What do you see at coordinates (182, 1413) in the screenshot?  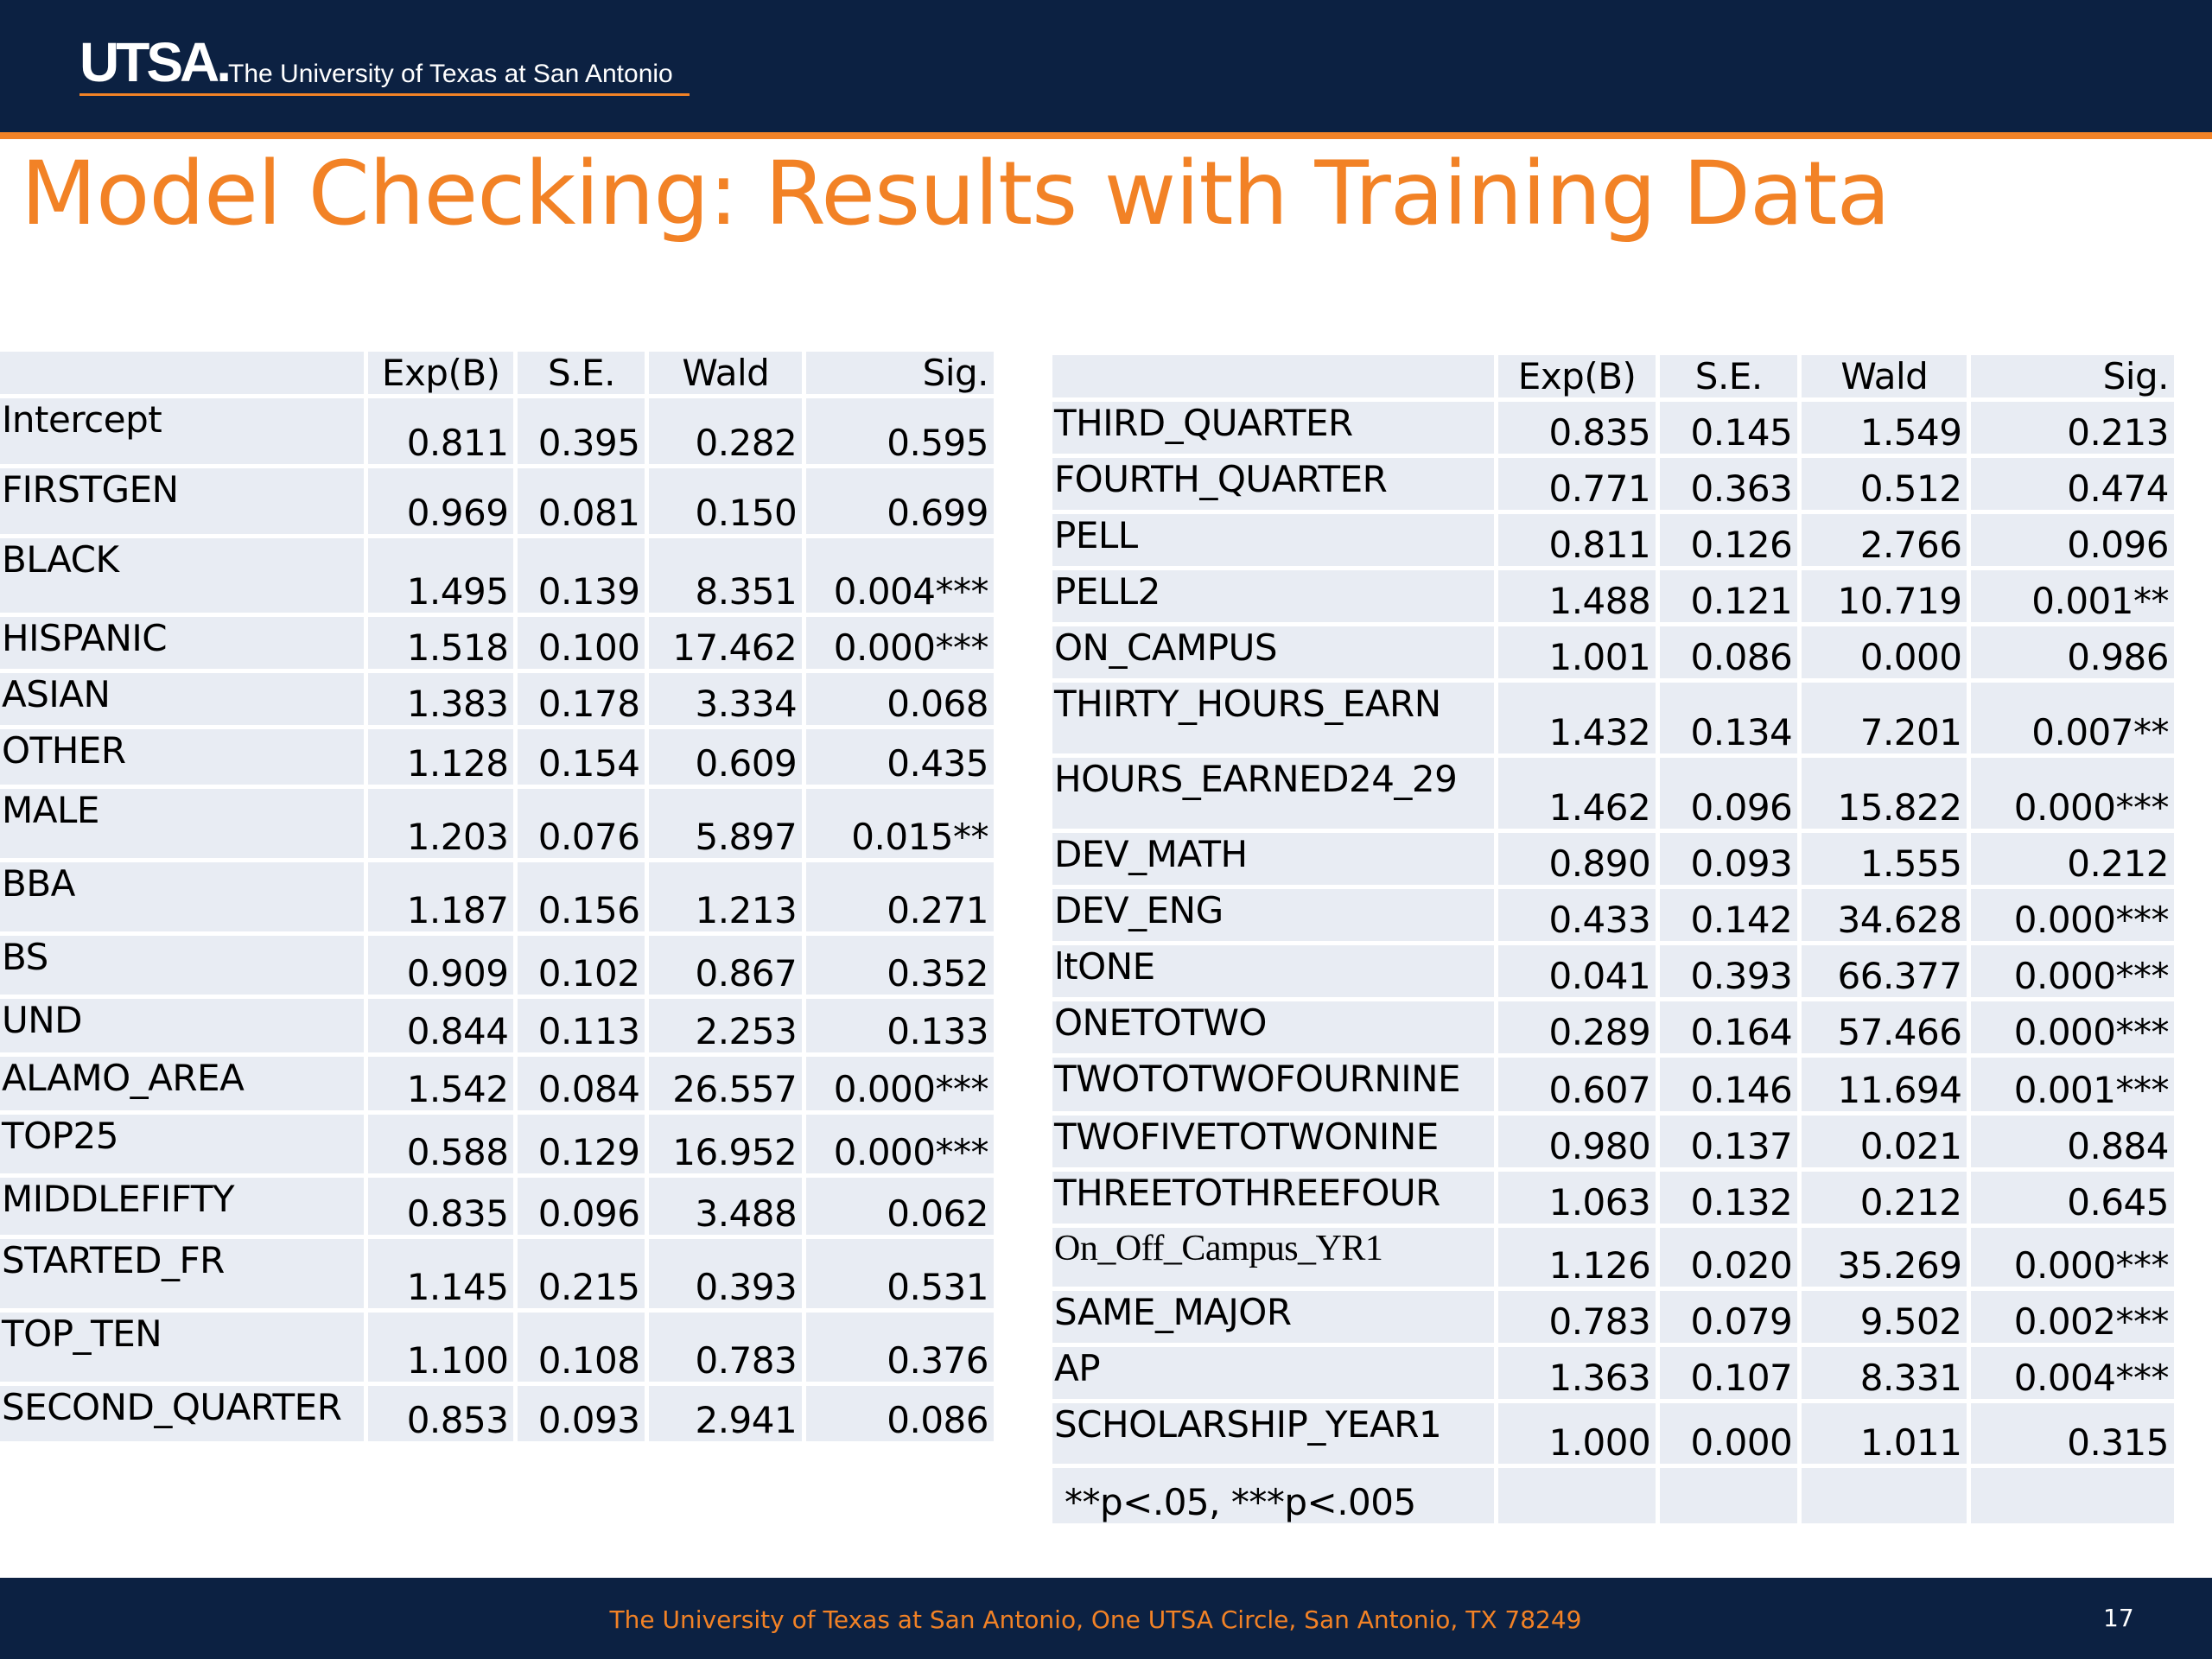 I see `variable-cell: SECOND_QUARTER` at bounding box center [182, 1413].